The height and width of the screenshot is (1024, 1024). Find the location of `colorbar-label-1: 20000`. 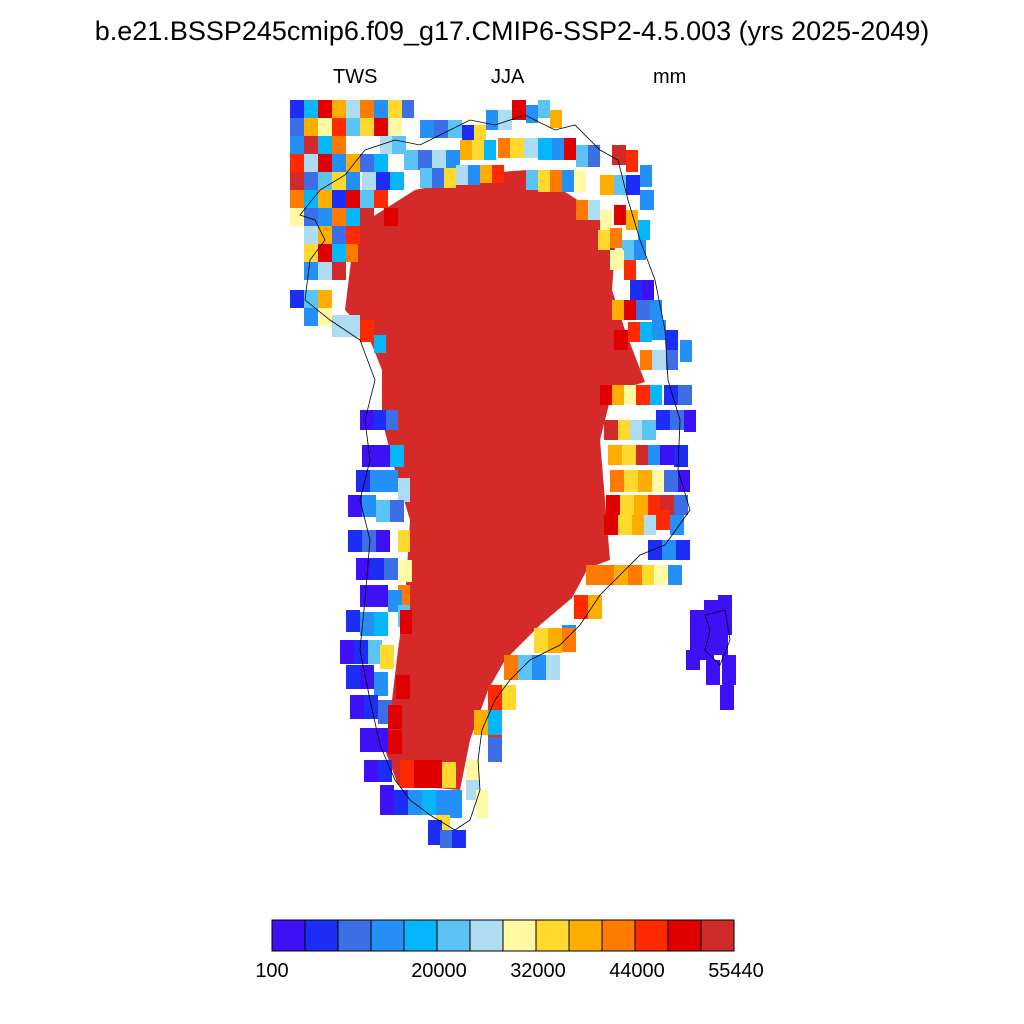

colorbar-label-1: 20000 is located at coordinates (439, 971).